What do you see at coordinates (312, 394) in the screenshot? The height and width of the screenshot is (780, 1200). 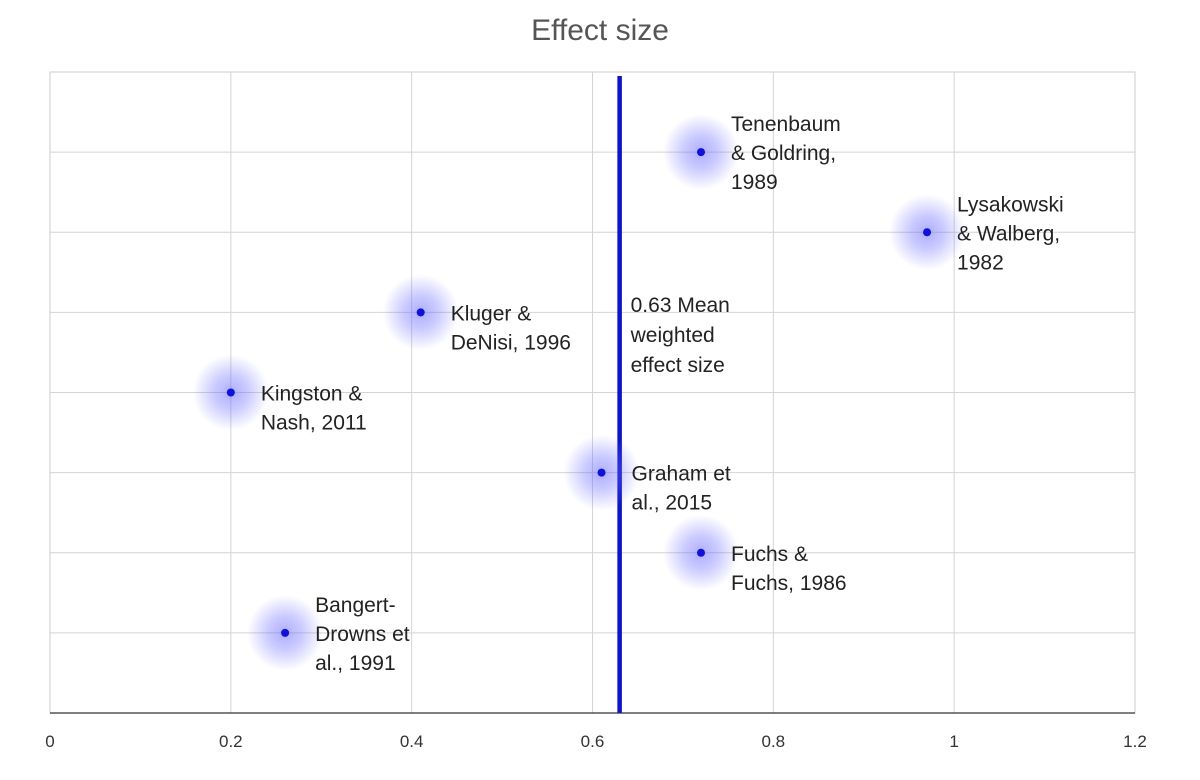 I see `point-label: Kingston &` at bounding box center [312, 394].